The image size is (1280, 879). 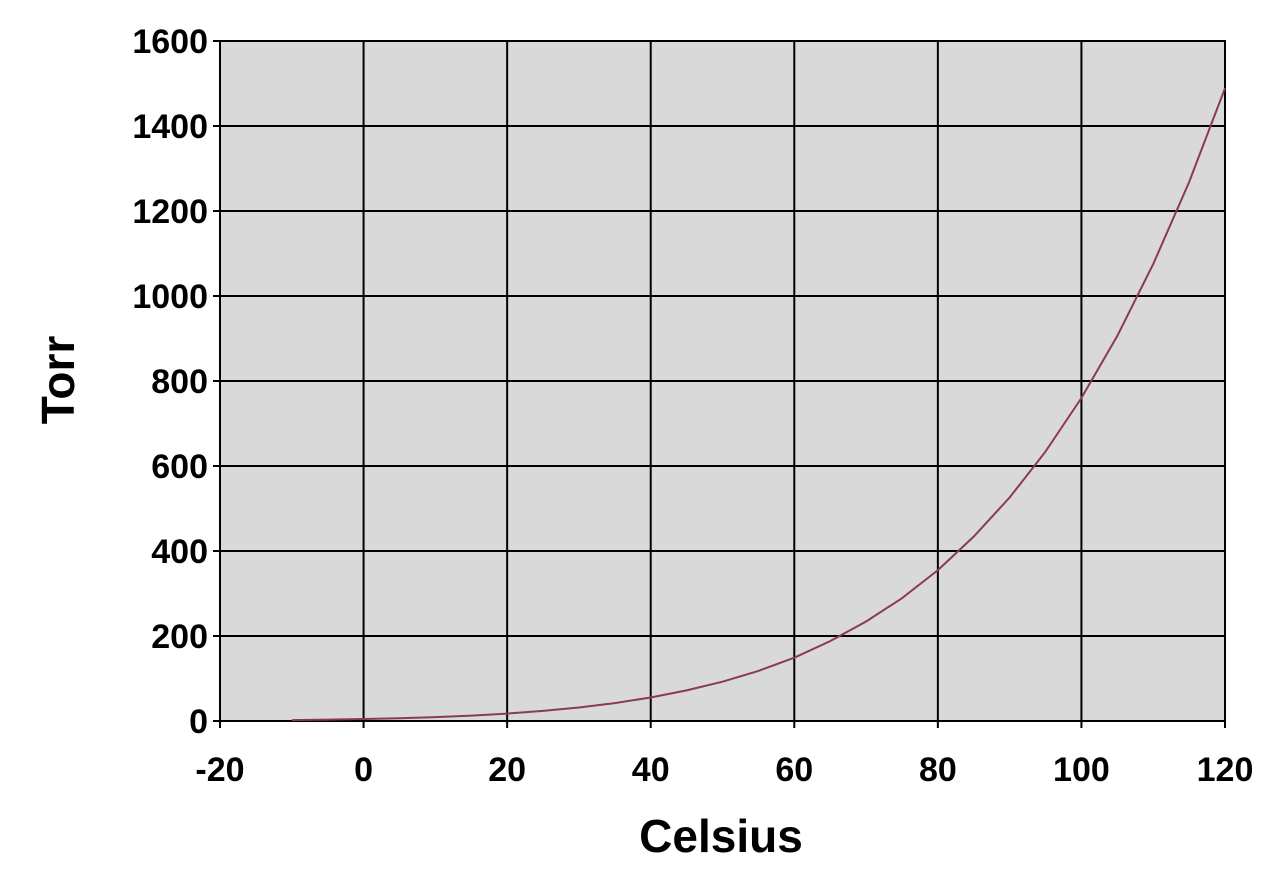 What do you see at coordinates (651, 770) in the screenshot?
I see `x-tick-label: 40` at bounding box center [651, 770].